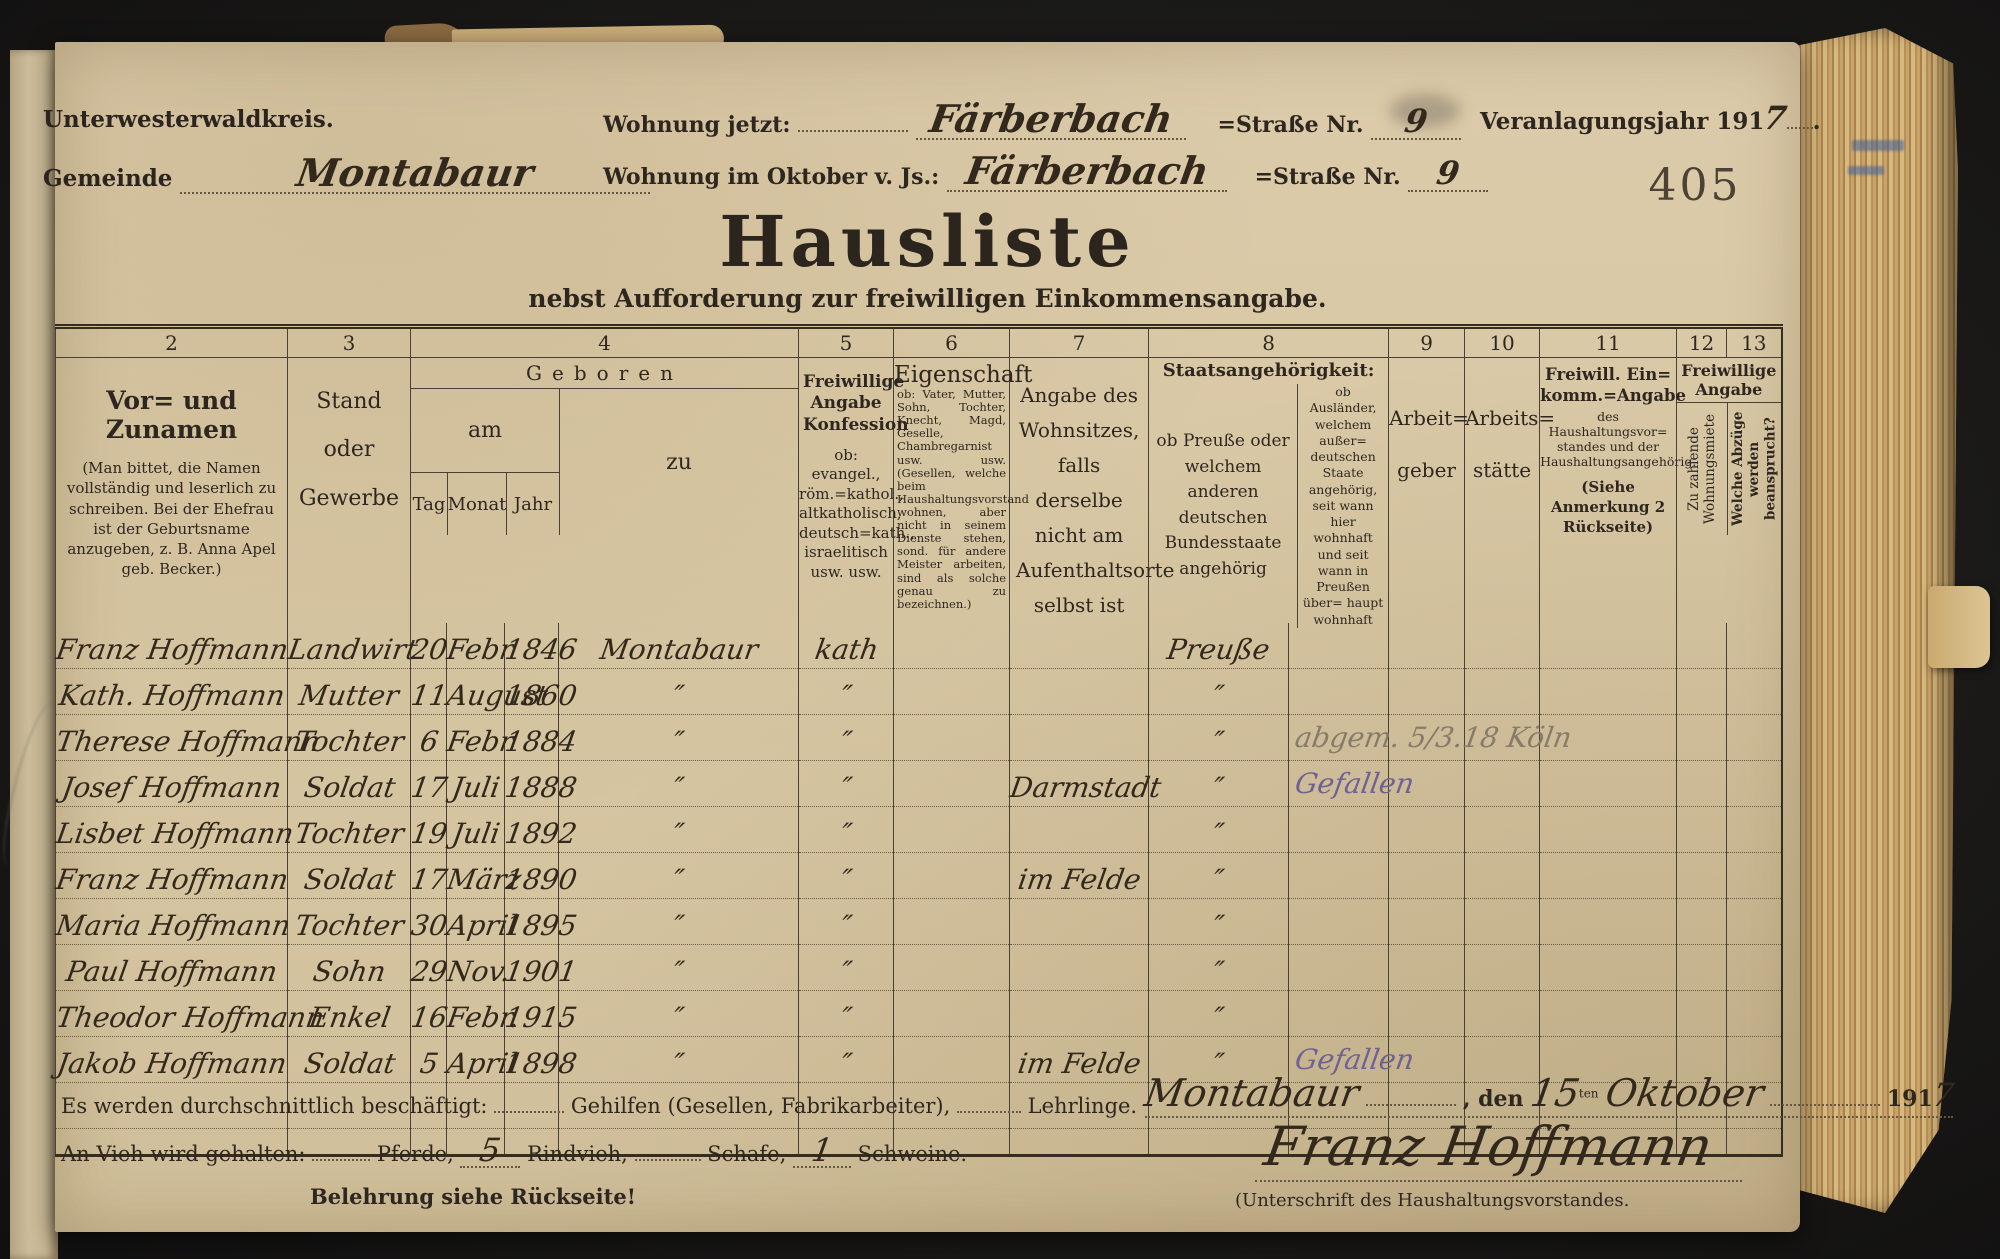 This screenshot has height=1259, width=2000. What do you see at coordinates (480, 737) in the screenshot?
I see `cell-monat: Febr` at bounding box center [480, 737].